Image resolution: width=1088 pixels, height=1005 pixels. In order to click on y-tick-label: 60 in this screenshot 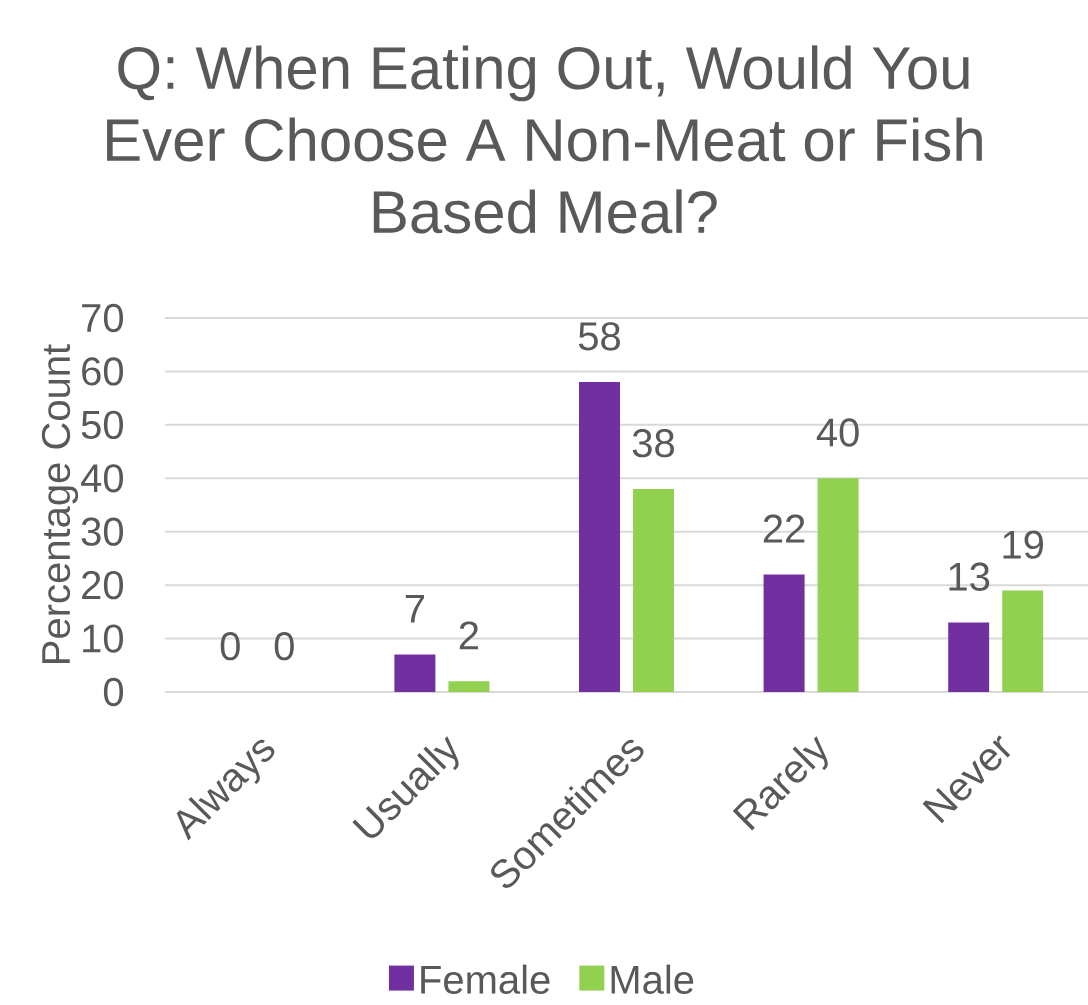, I will do `click(103, 371)`.